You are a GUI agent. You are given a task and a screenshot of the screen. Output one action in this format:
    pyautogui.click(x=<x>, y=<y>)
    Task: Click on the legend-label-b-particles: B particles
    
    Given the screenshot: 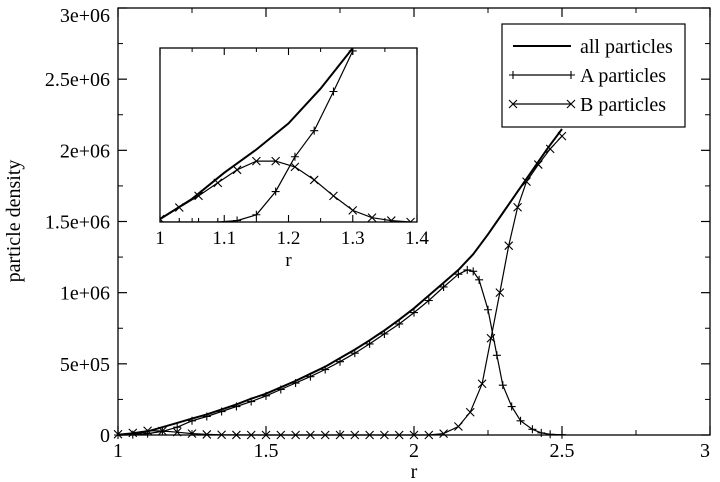 What is the action you would take?
    pyautogui.click(x=623, y=105)
    